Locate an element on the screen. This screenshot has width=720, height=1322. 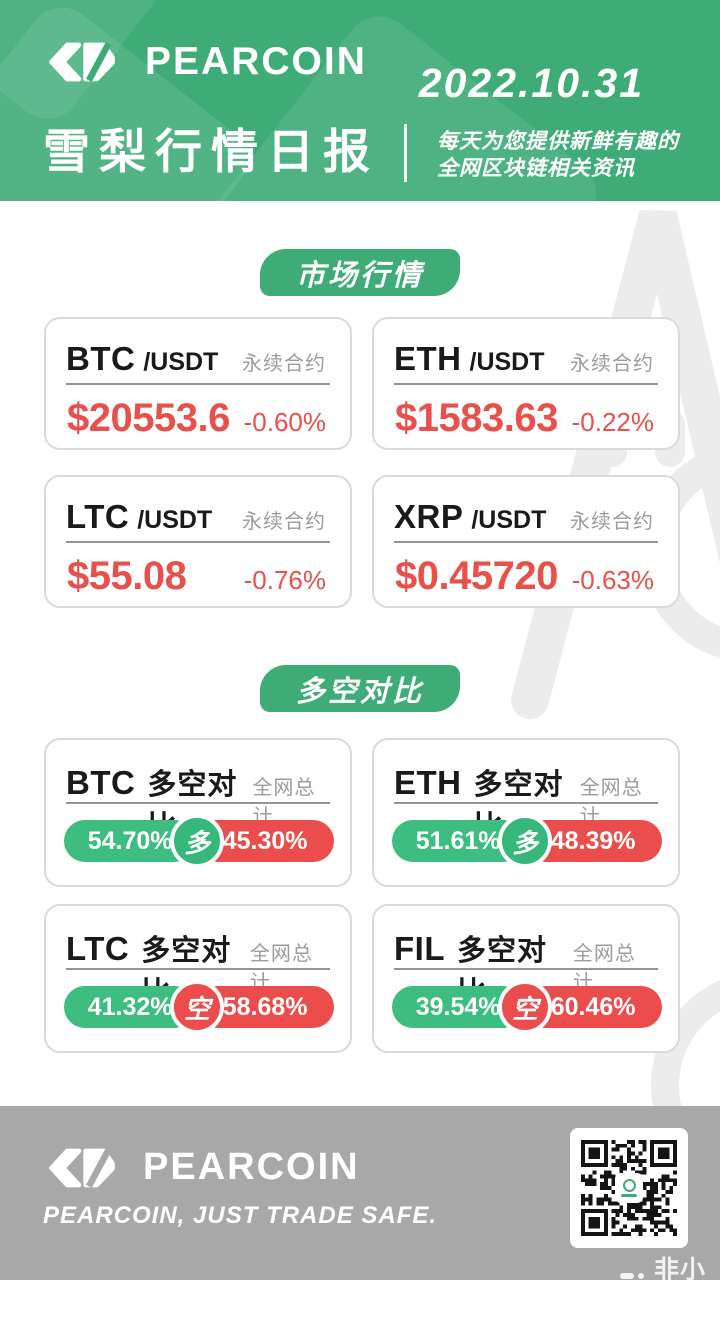
market-card-header: XRP /USDT 永续合约 is located at coordinates (524, 517).